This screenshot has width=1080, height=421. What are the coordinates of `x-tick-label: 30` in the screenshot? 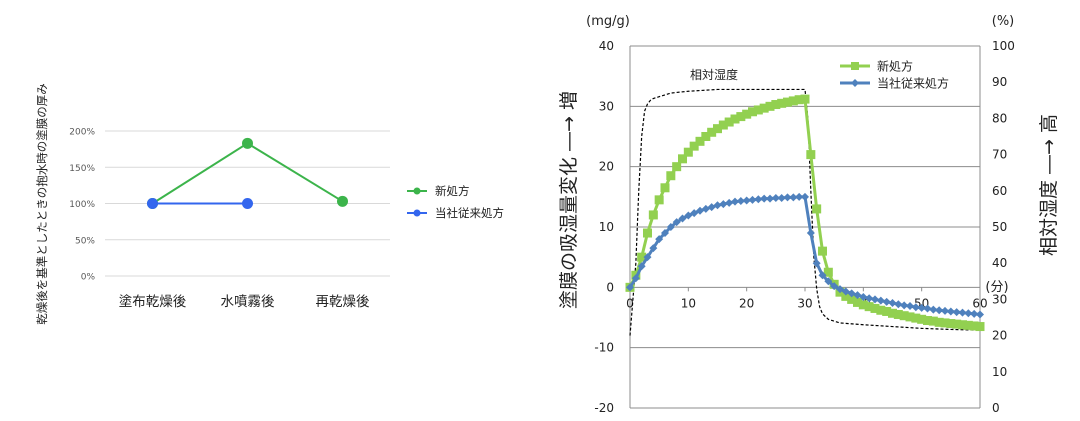 It's located at (804, 303).